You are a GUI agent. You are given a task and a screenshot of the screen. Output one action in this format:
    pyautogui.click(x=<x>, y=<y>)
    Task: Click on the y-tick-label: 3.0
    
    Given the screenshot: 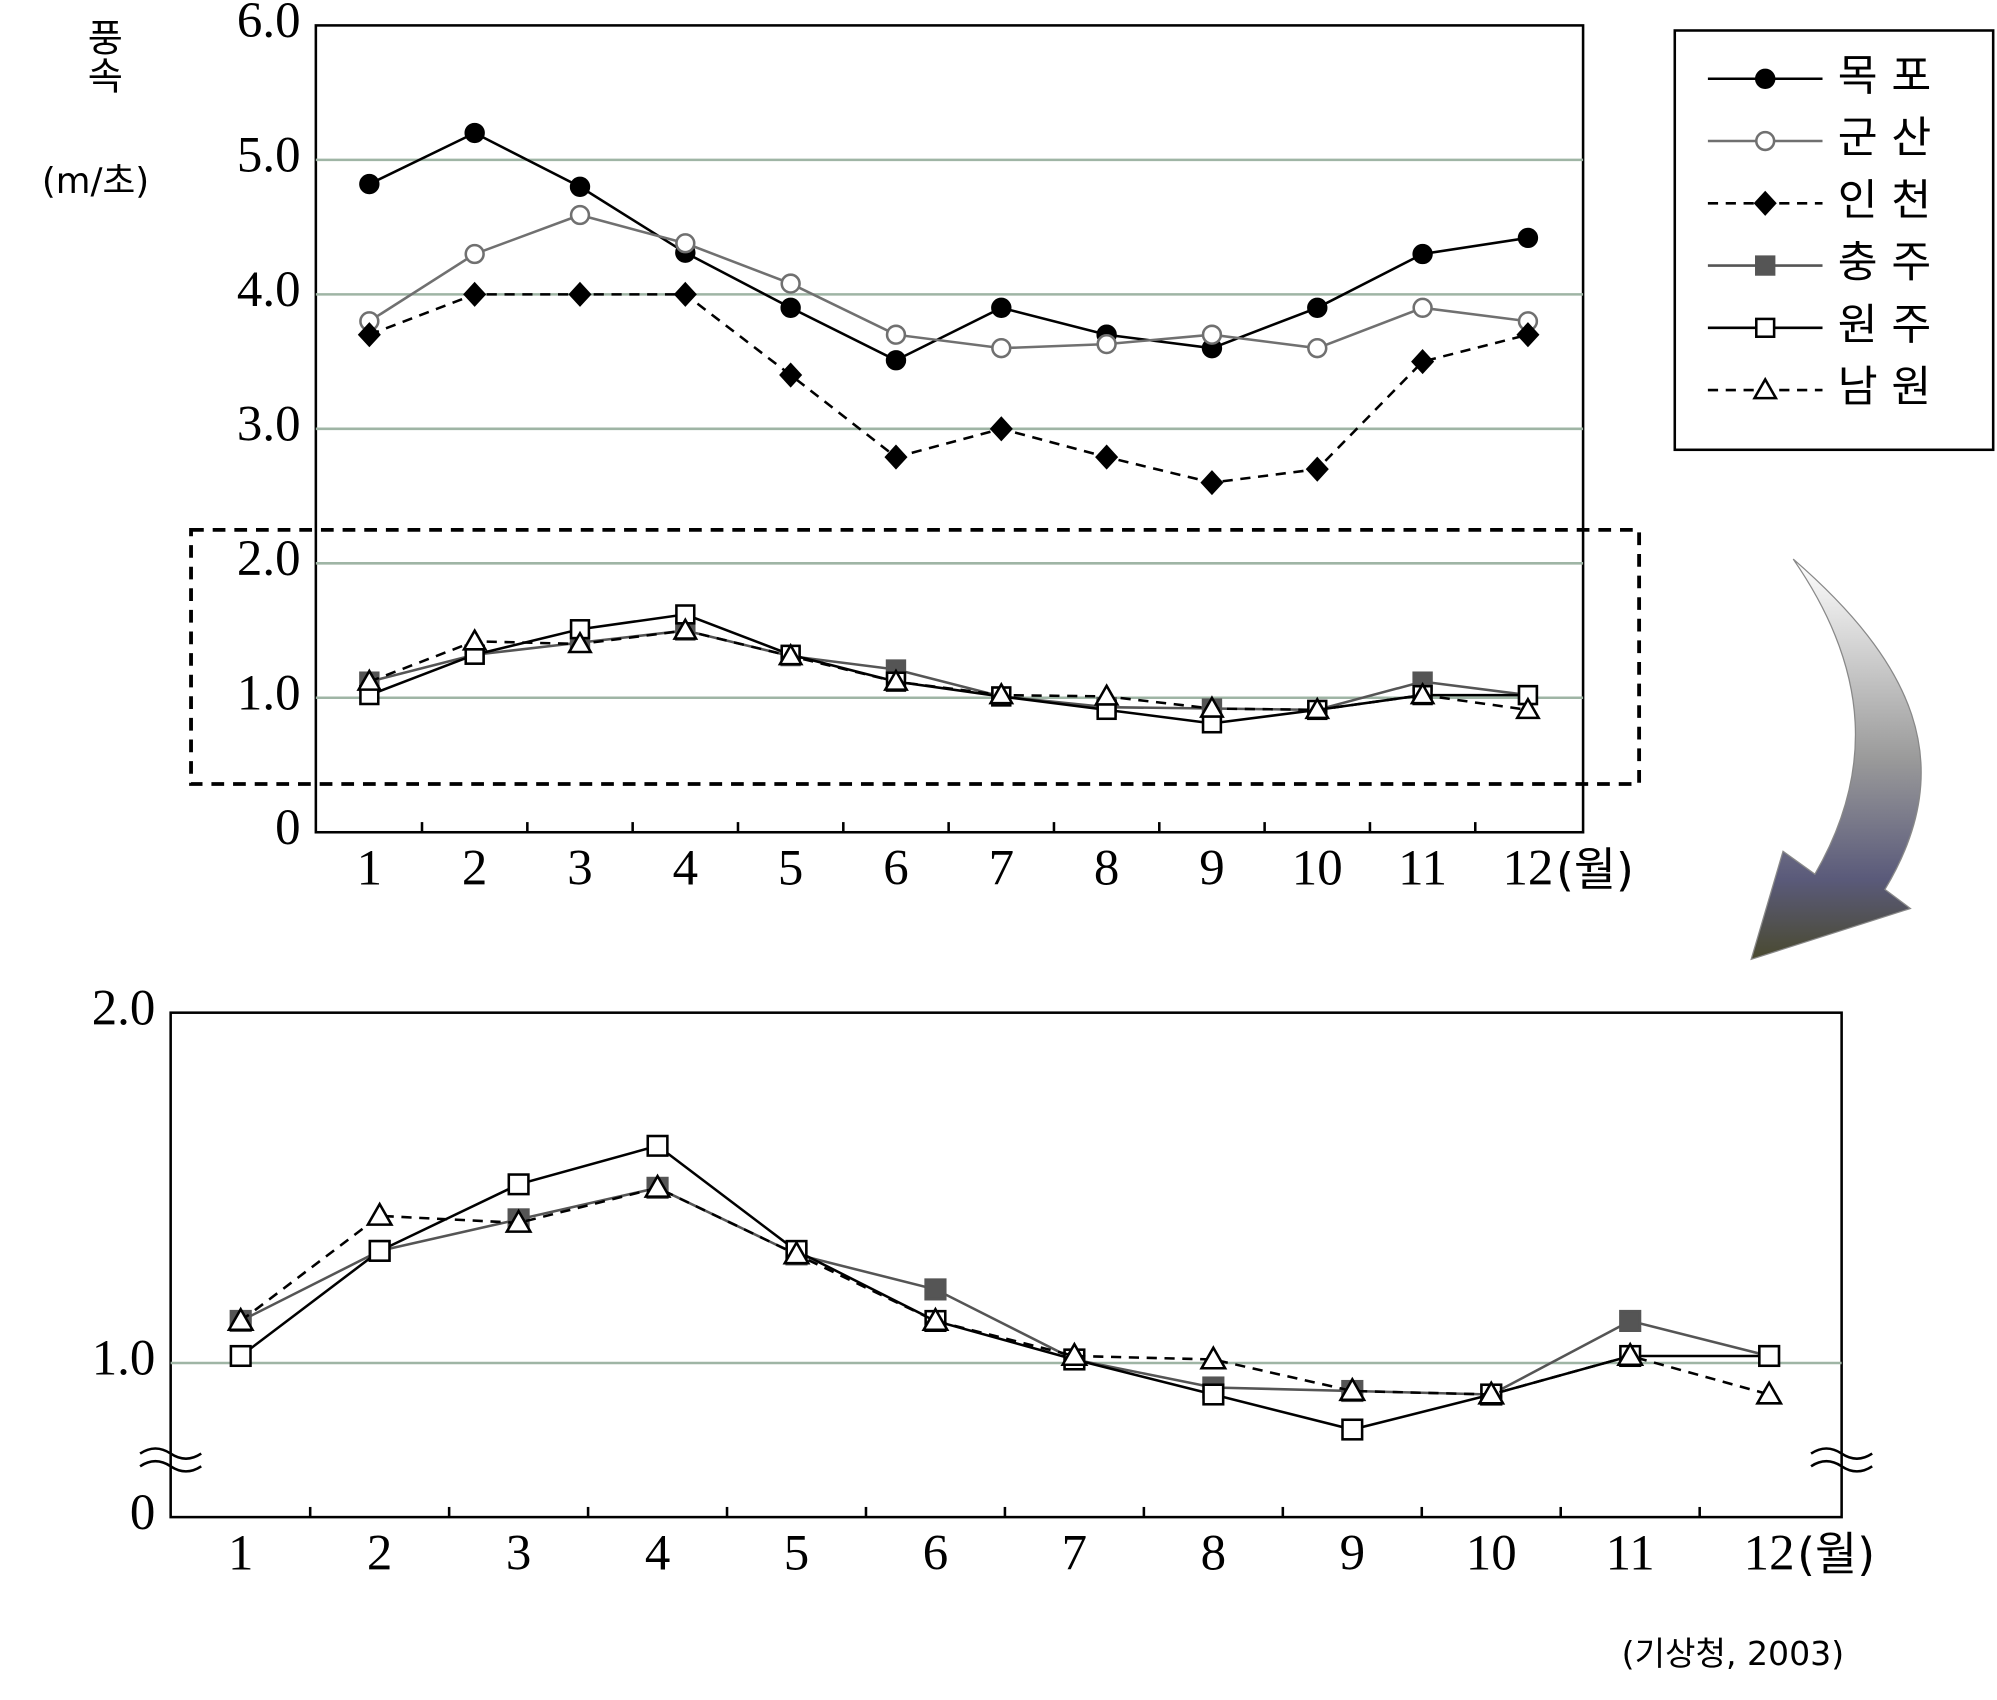 What is the action you would take?
    pyautogui.click(x=269, y=425)
    